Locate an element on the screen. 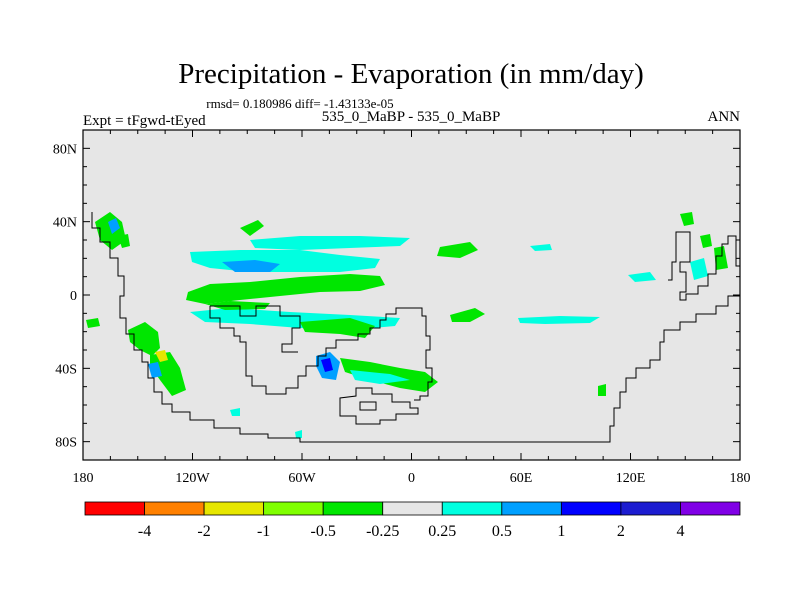 The image size is (800, 605). lat-tick-label: 0 is located at coordinates (73, 296).